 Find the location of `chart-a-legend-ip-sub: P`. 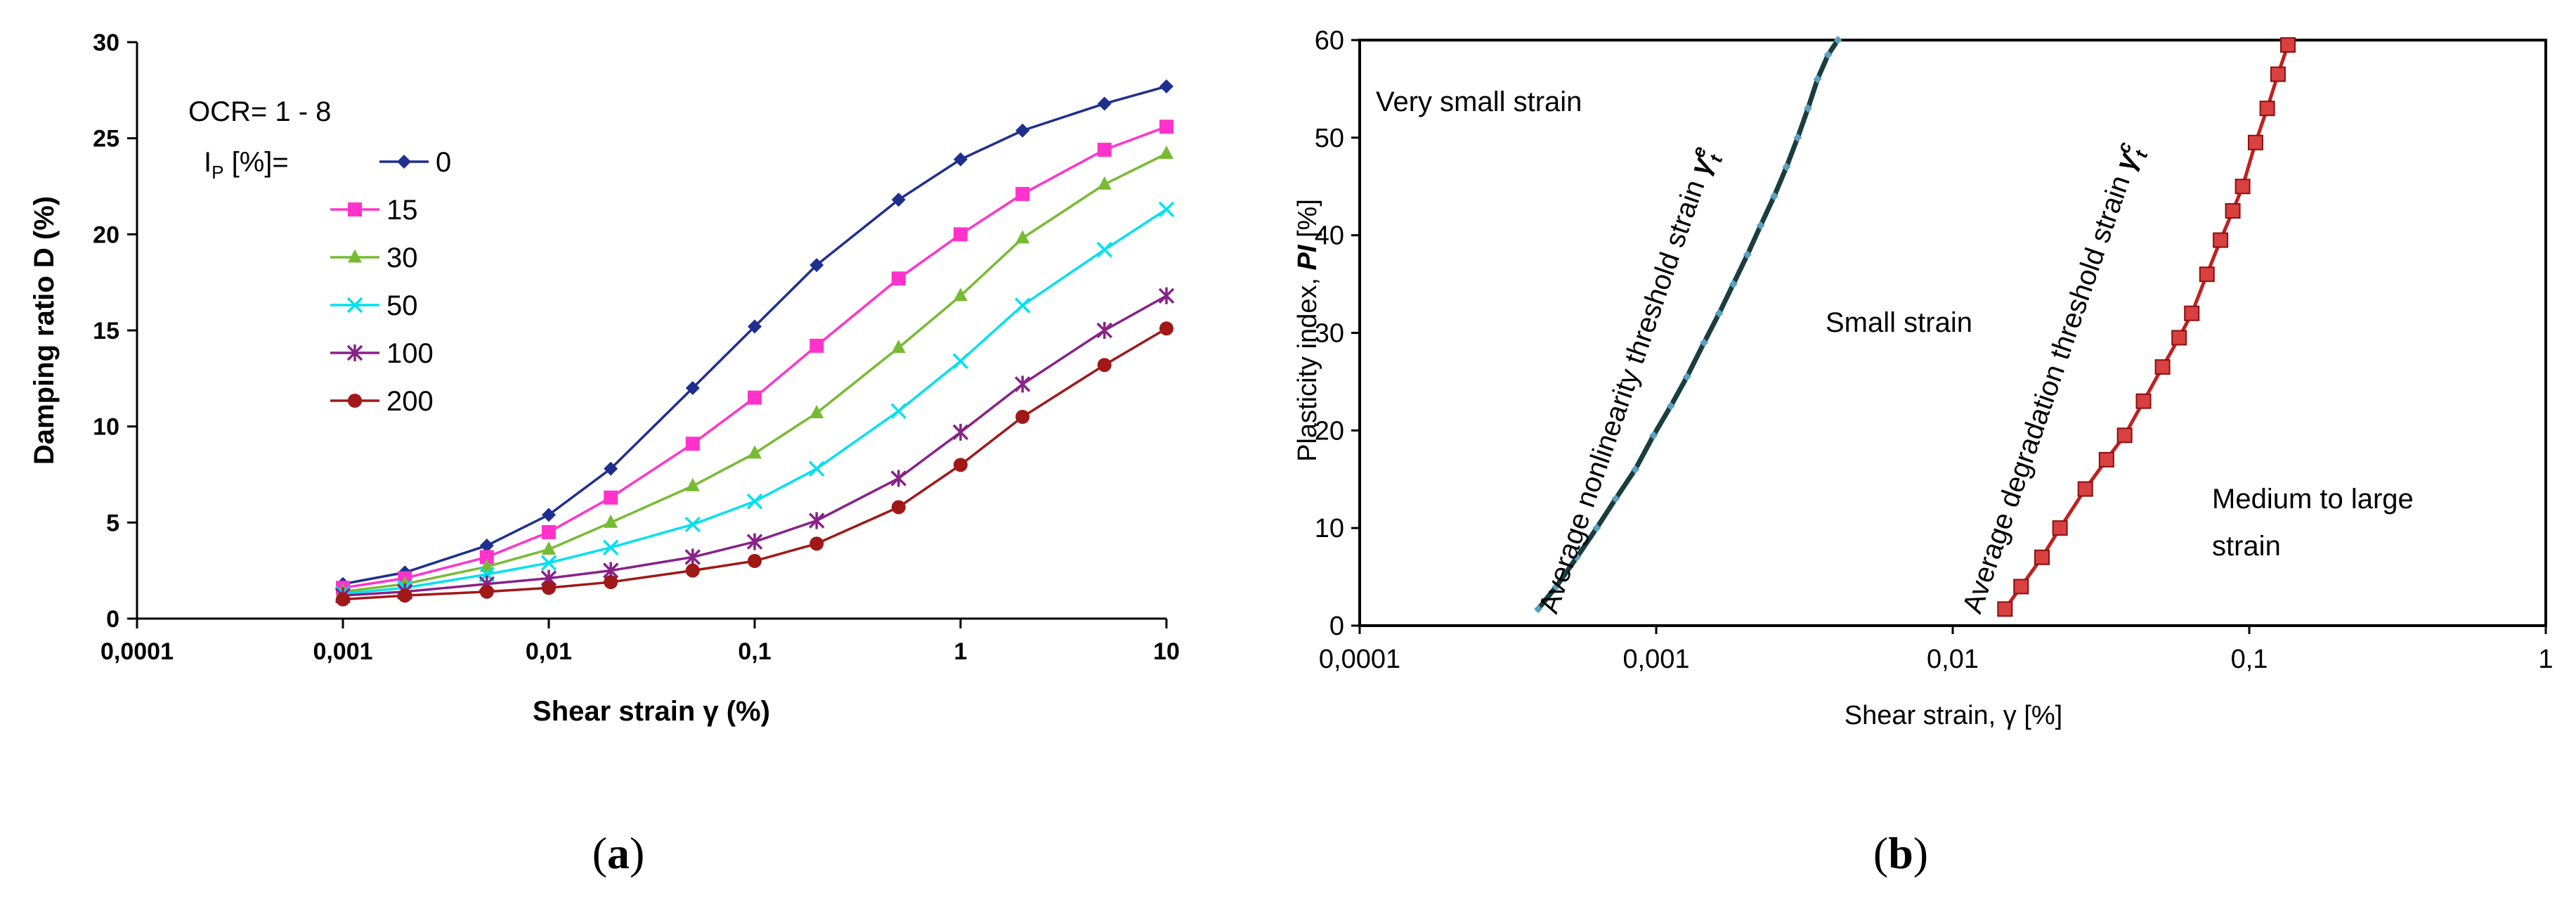

chart-a-legend-ip-sub: P is located at coordinates (217, 172).